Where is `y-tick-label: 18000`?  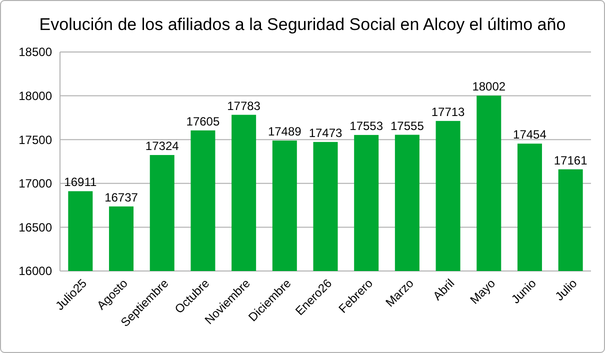
y-tick-label: 18000 is located at coordinates (35, 96).